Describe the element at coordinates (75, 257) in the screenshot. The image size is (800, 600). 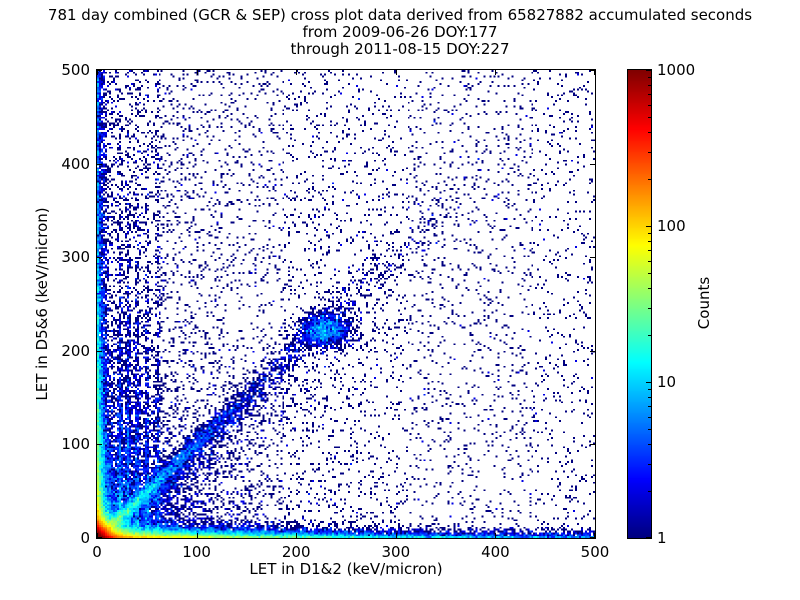
I see `y-tick-label: 300` at that location.